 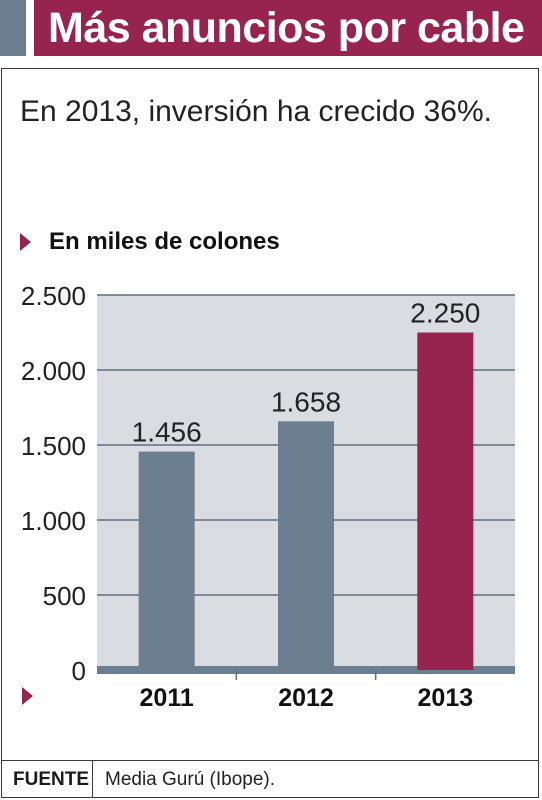 I want to click on unit-label: En miles de colones, so click(x=164, y=241).